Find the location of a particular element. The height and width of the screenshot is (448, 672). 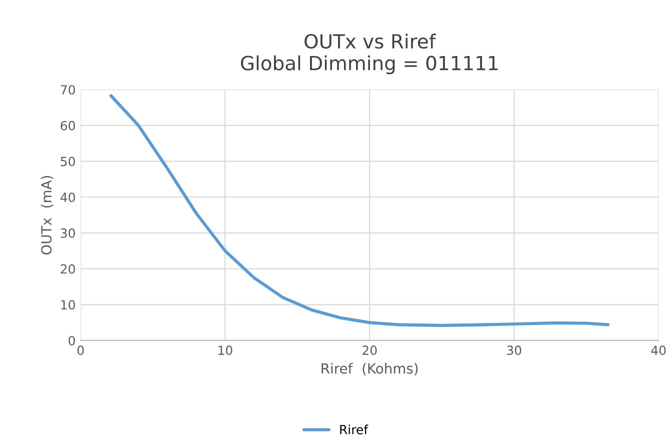

x-axis-title: Riref (Kohms) is located at coordinates (370, 369).